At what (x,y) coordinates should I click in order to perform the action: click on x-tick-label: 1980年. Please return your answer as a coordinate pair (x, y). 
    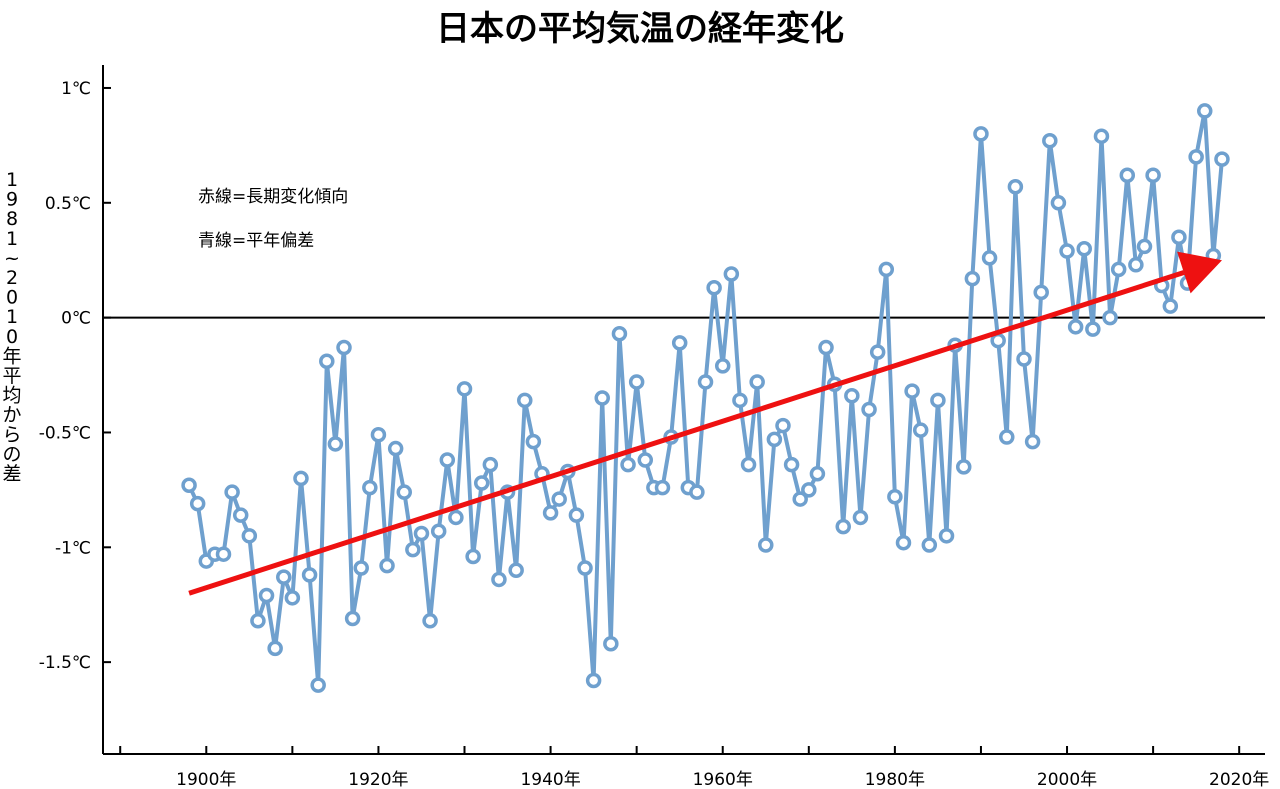
    Looking at the image, I should click on (895, 779).